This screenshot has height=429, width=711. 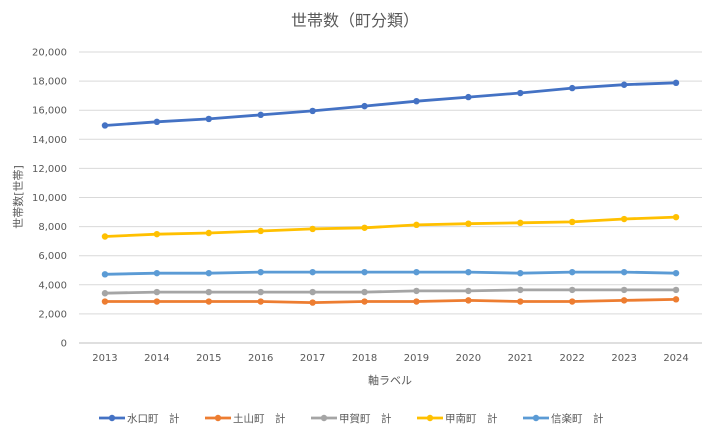 I want to click on x-axis-title: 軸ラベル, so click(x=390, y=380).